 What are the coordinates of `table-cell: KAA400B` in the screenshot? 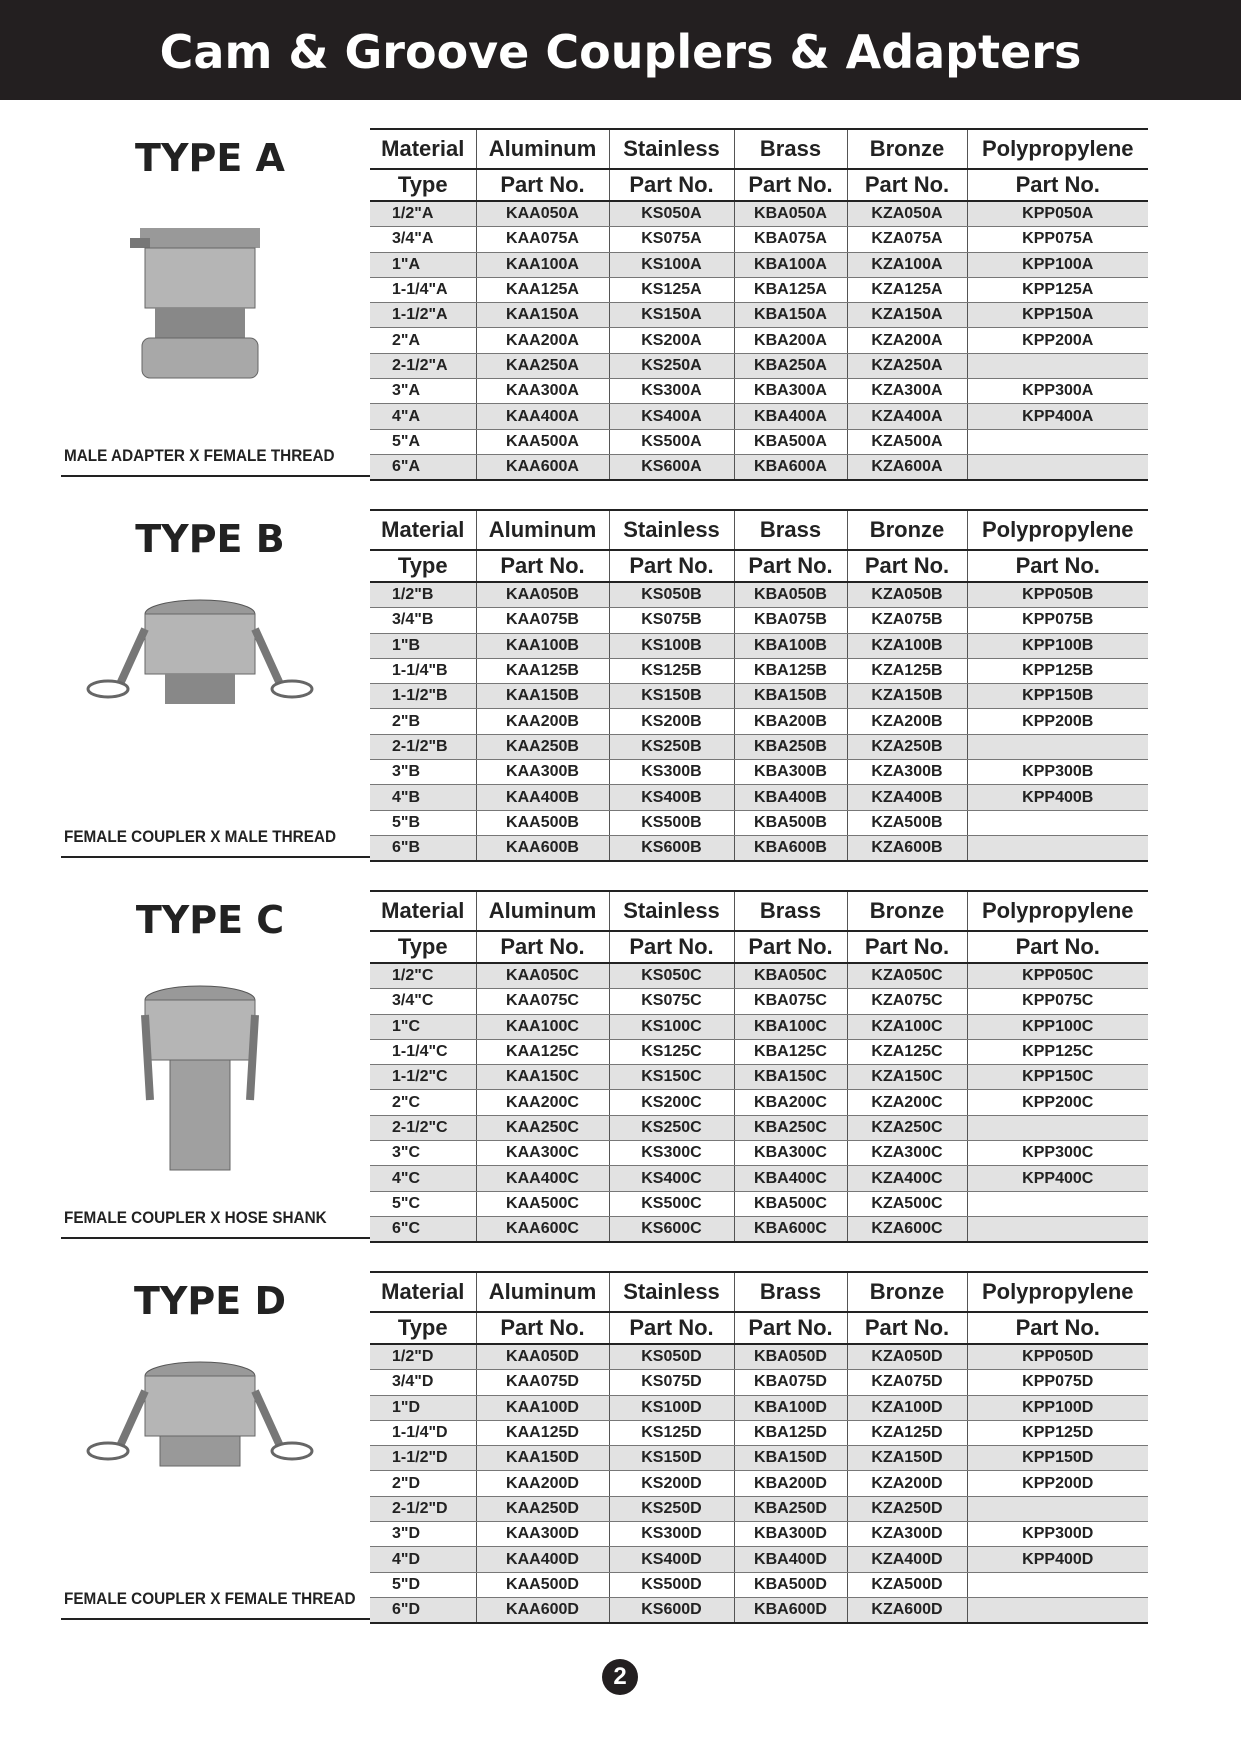 It's located at (542, 797).